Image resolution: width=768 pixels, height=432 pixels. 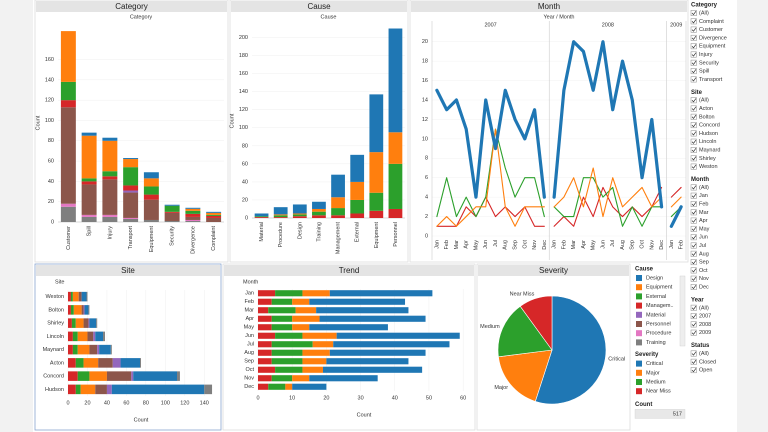 I want to click on pie-label: Medium, so click(x=490, y=327).